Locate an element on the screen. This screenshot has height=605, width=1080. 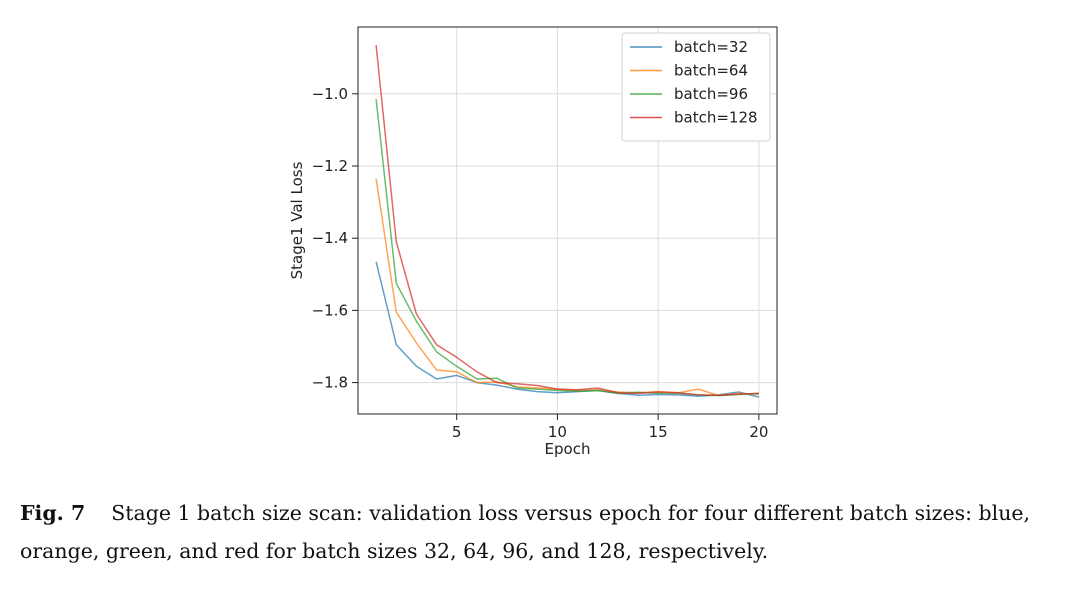
legend-label: batch=128 is located at coordinates (716, 118).